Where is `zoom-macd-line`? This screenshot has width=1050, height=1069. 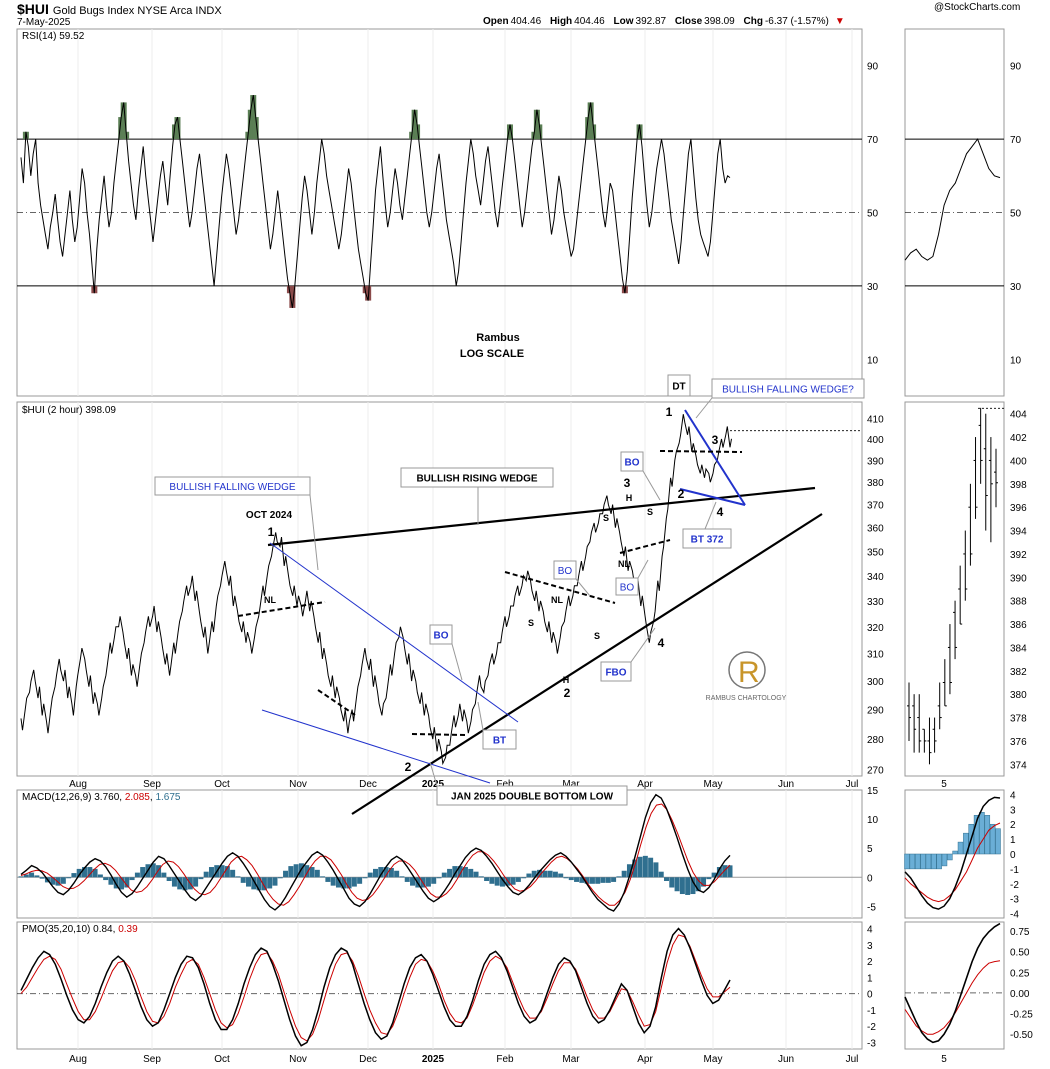 zoom-macd-line is located at coordinates (952, 853).